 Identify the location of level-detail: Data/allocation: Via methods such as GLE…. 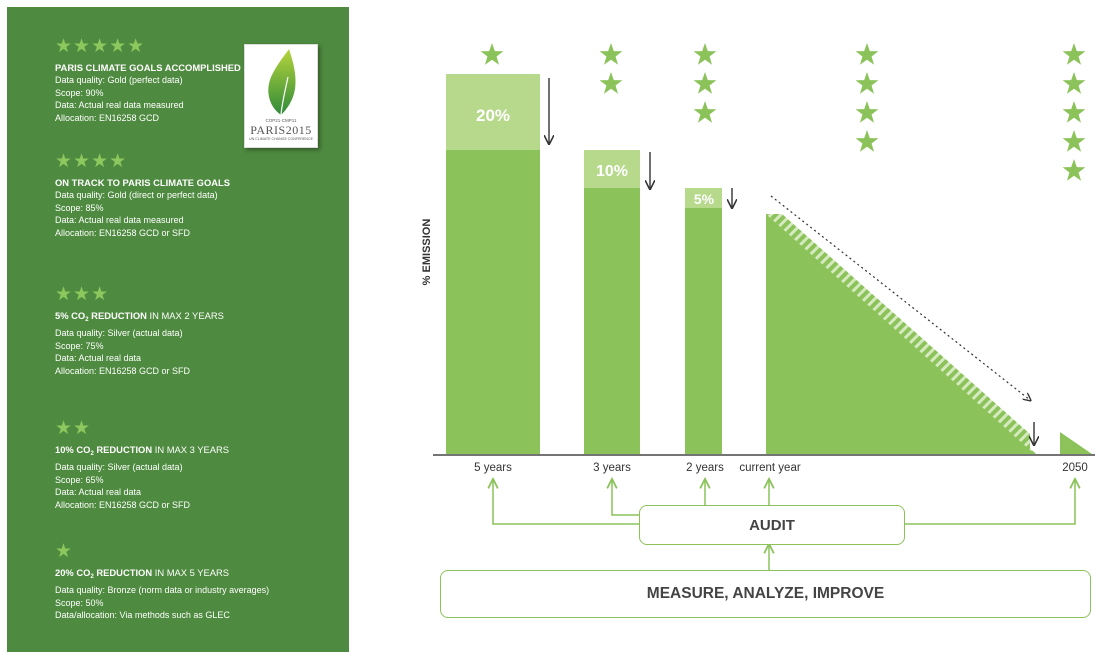
(142, 615).